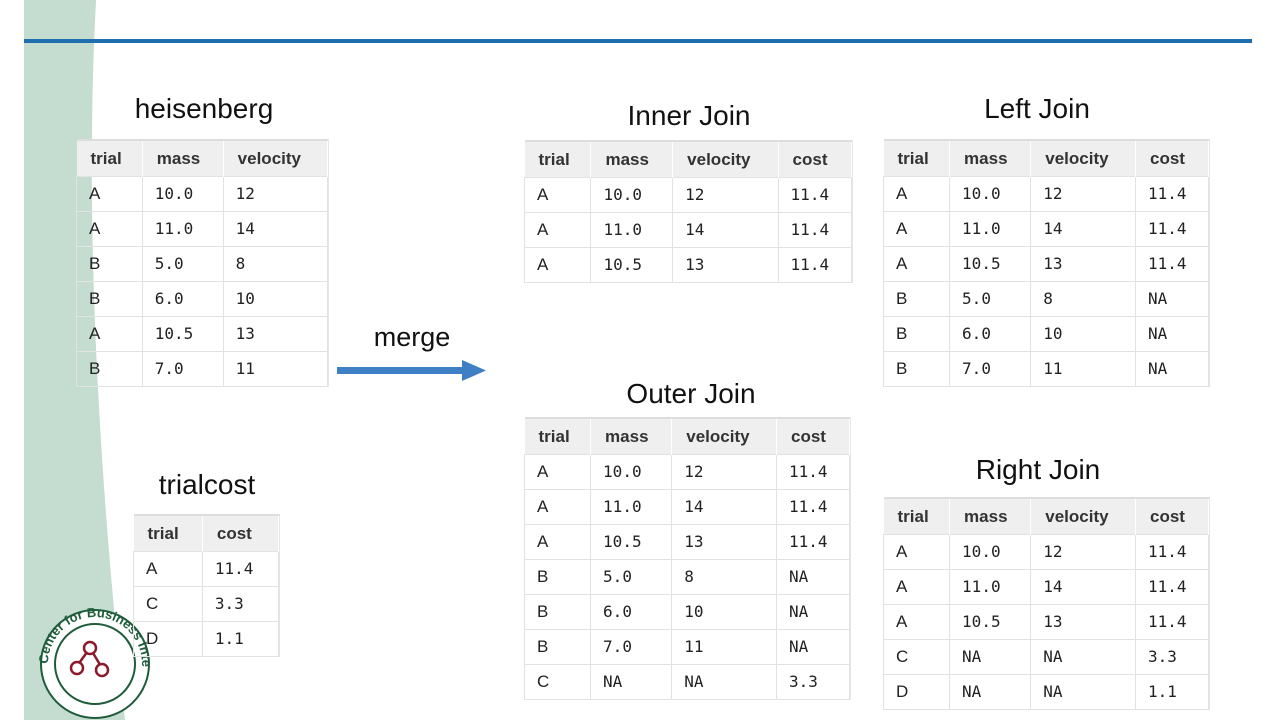 This screenshot has height=720, width=1280. Describe the element at coordinates (691, 393) in the screenshot. I see `outer-join-title: Outer Join` at that location.